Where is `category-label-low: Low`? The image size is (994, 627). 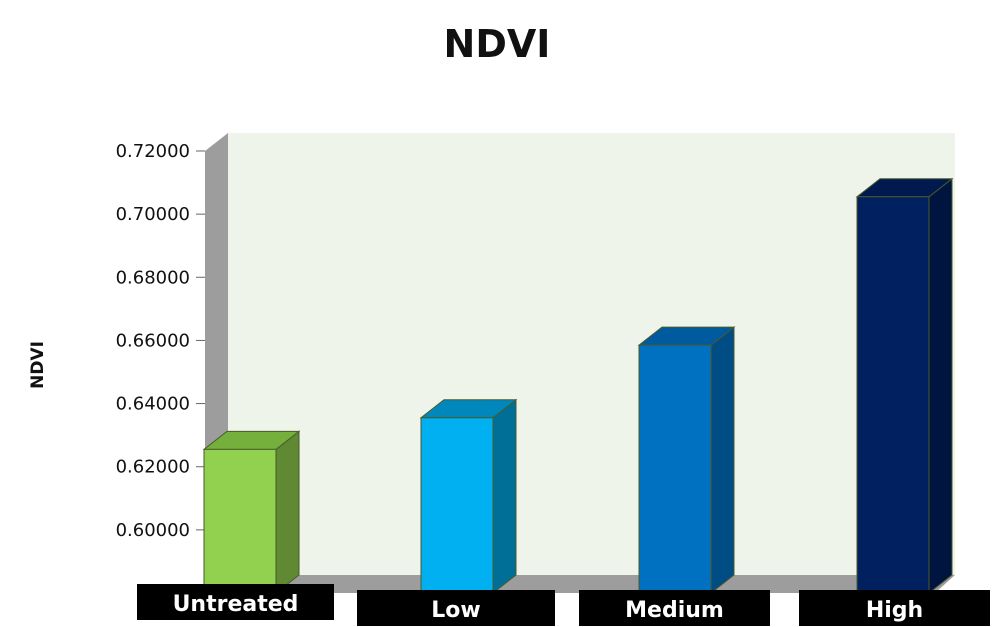
category-label-low: Low is located at coordinates (456, 608).